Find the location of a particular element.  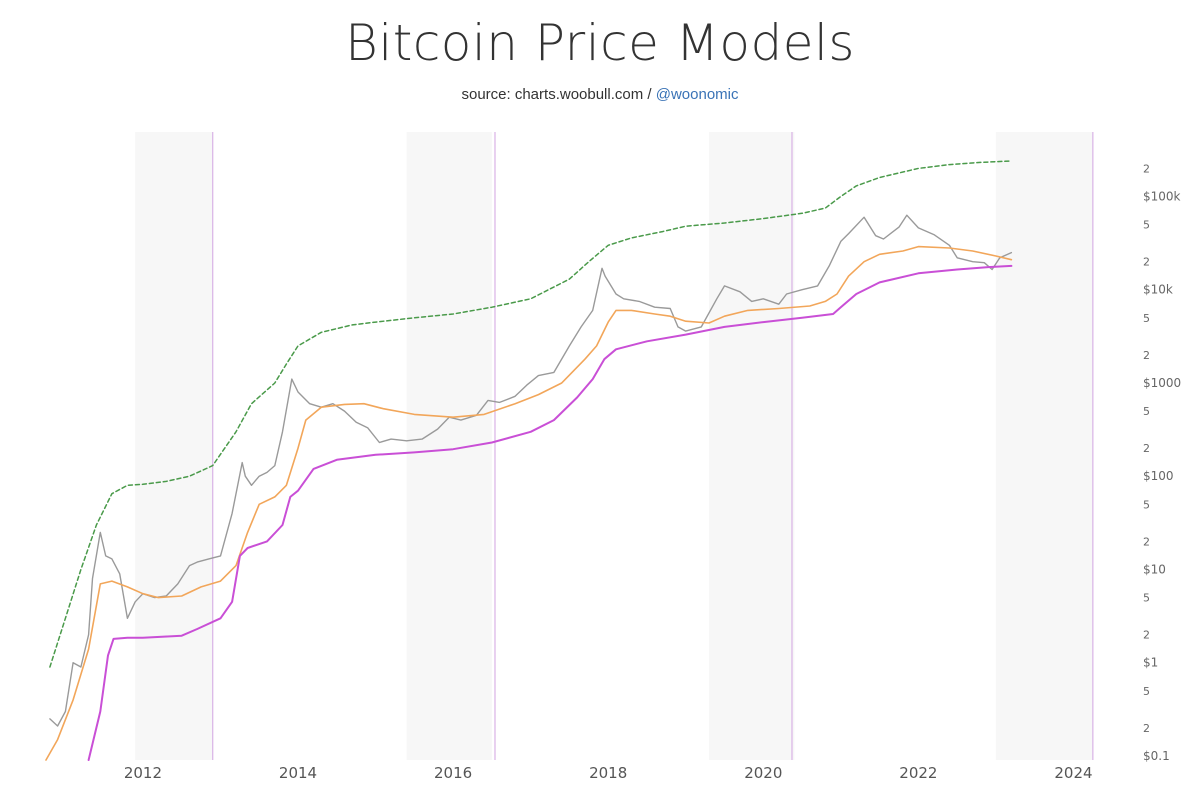

x-tick-label: 2020 is located at coordinates (763, 773).